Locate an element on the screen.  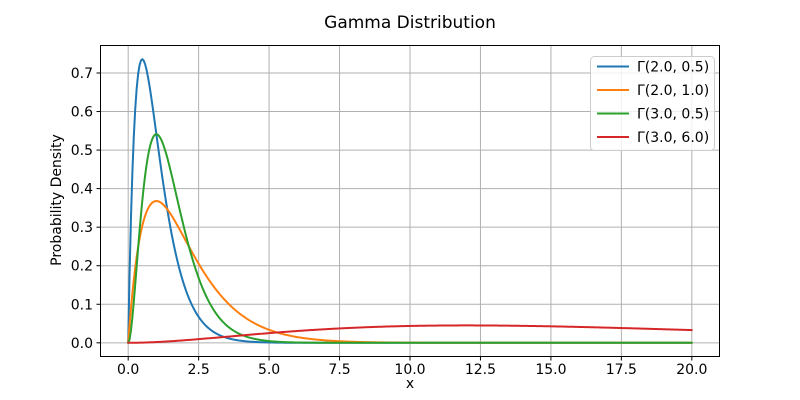
x-tick-label: 20.0 is located at coordinates (691, 370).